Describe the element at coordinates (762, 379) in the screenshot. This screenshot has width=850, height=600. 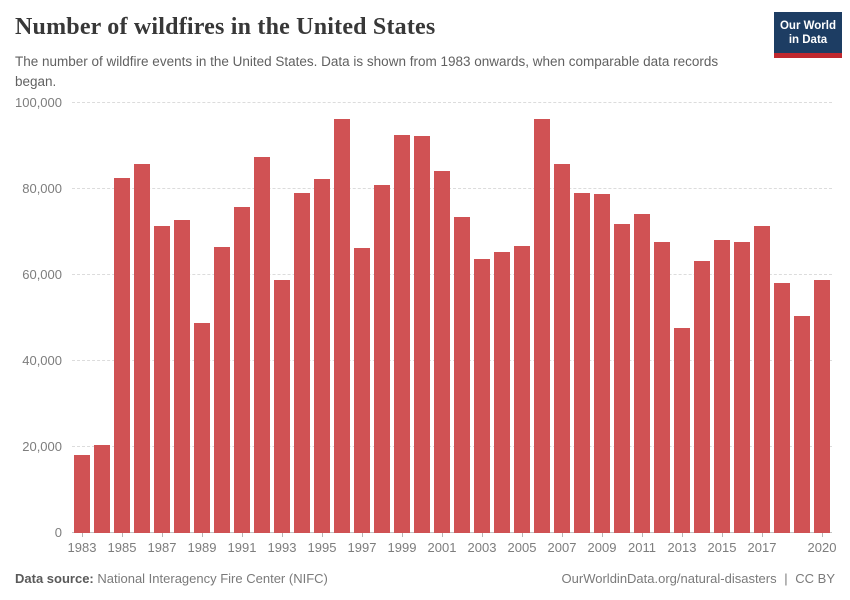
I see `bar-2017` at that location.